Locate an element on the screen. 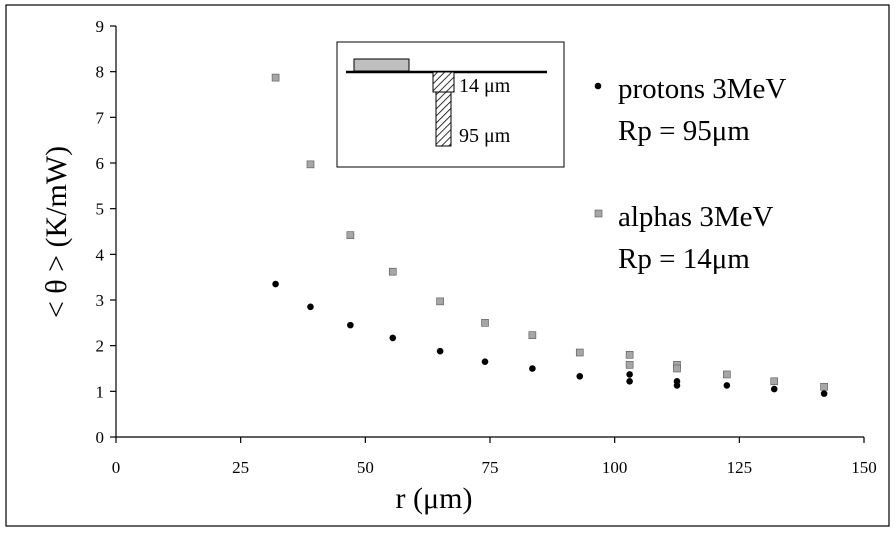 The height and width of the screenshot is (536, 895). y-tick-label: 1 is located at coordinates (100, 391).